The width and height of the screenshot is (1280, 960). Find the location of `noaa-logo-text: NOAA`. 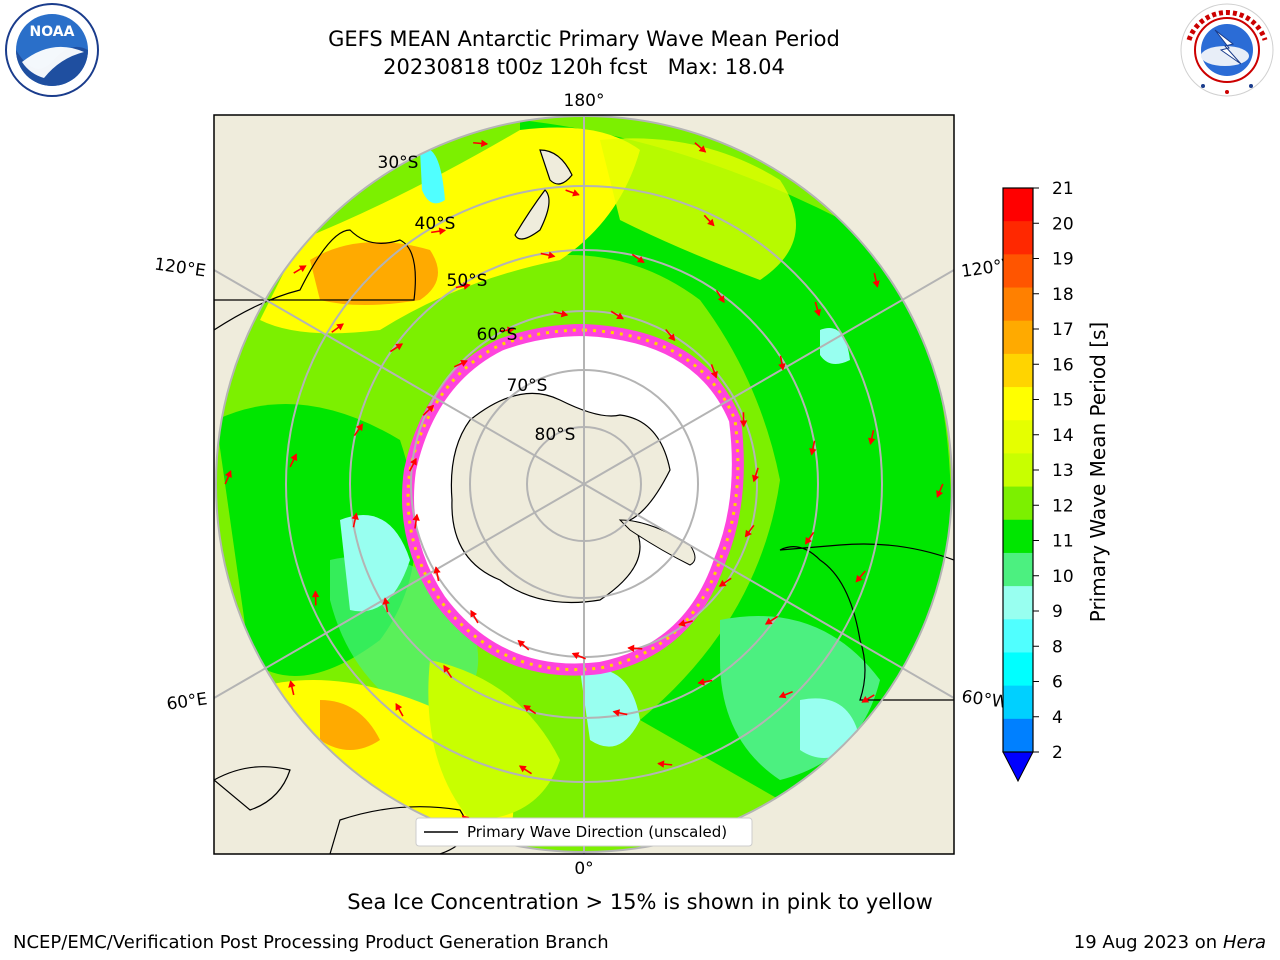

noaa-logo-text: NOAA is located at coordinates (52, 32).